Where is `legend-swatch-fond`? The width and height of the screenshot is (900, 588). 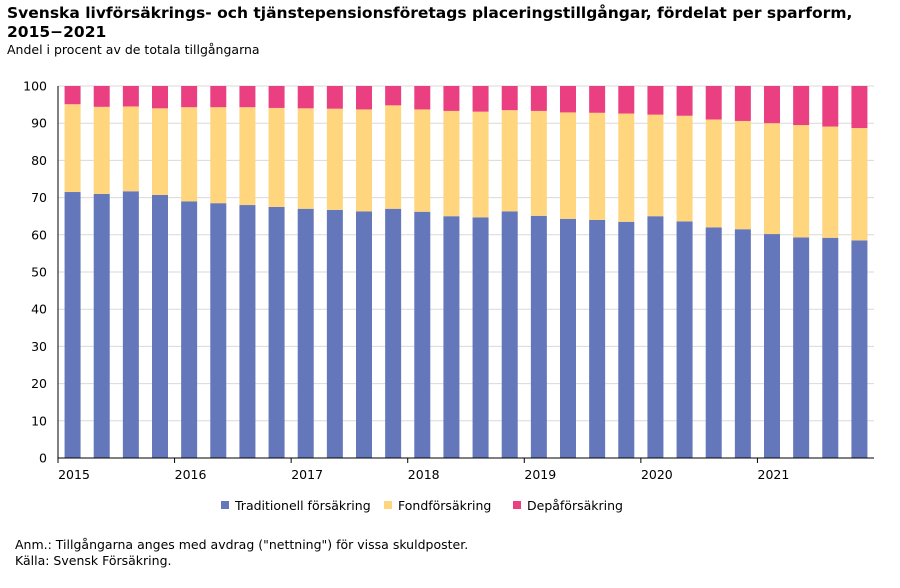
legend-swatch-fond is located at coordinates (388, 505).